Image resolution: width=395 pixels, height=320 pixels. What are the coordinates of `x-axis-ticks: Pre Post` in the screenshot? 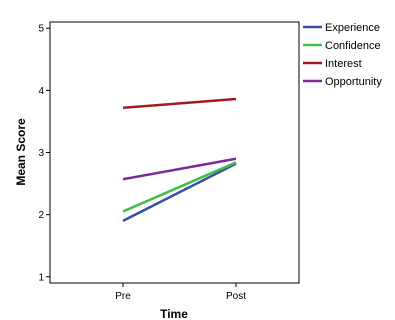 It's located at (180, 292).